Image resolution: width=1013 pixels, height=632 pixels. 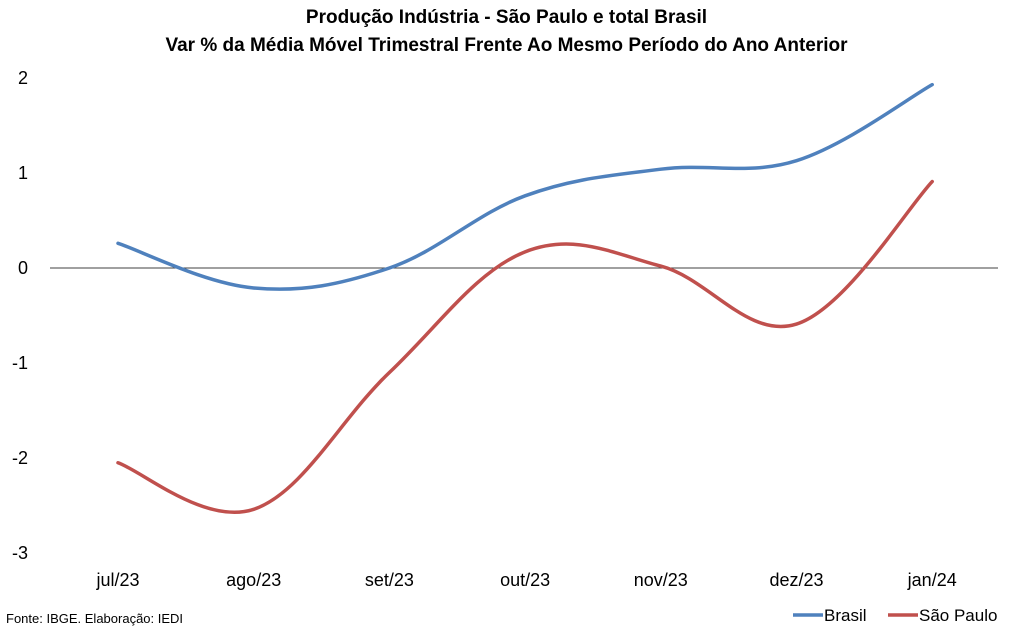 I want to click on x-tick-label: jan/24, so click(x=932, y=580).